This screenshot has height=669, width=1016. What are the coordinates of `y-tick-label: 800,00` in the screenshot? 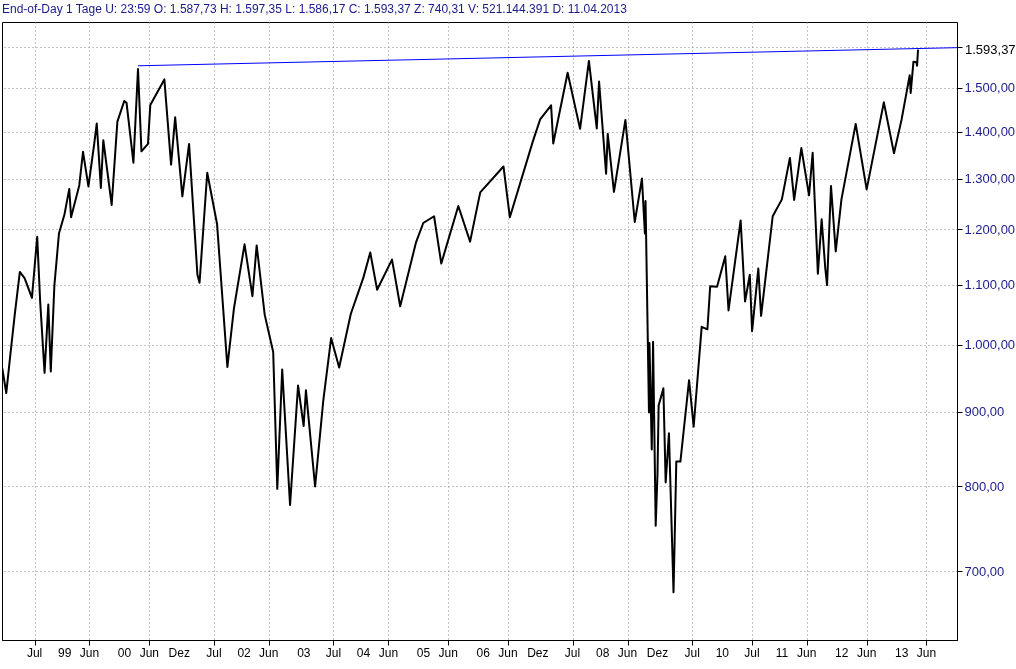 It's located at (984, 486).